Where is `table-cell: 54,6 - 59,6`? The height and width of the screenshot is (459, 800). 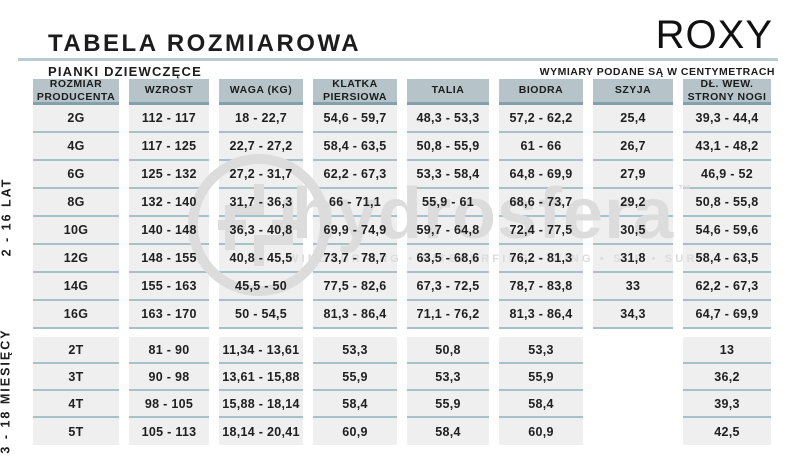 table-cell: 54,6 - 59,6 is located at coordinates (727, 231).